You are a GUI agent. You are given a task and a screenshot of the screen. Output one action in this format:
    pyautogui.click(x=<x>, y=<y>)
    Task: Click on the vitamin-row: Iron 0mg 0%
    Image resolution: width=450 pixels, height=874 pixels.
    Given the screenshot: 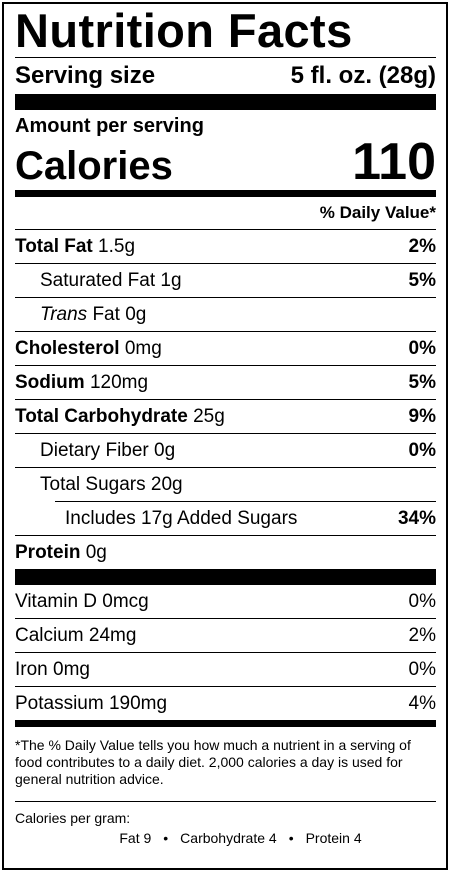 What is the action you would take?
    pyautogui.click(x=225, y=669)
    